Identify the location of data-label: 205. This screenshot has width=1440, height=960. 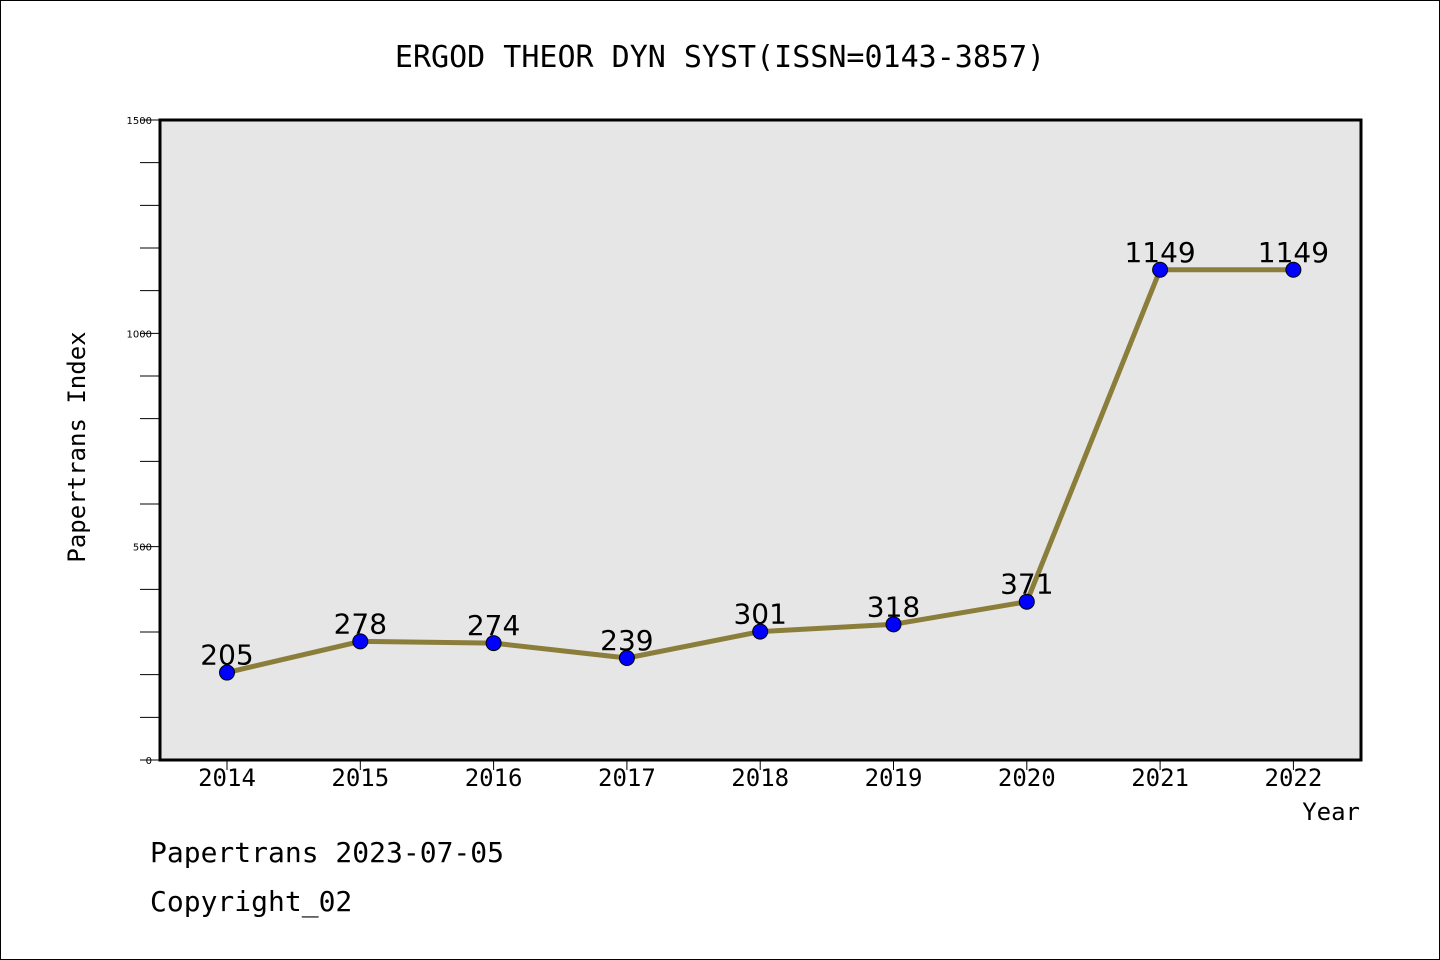
(226, 655).